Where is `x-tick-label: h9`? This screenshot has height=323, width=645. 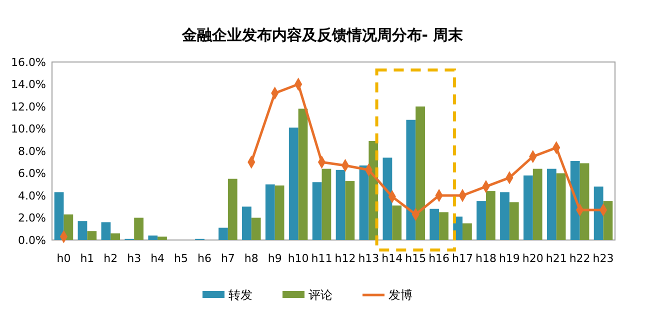
x-tick-label: h9 is located at coordinates (275, 258).